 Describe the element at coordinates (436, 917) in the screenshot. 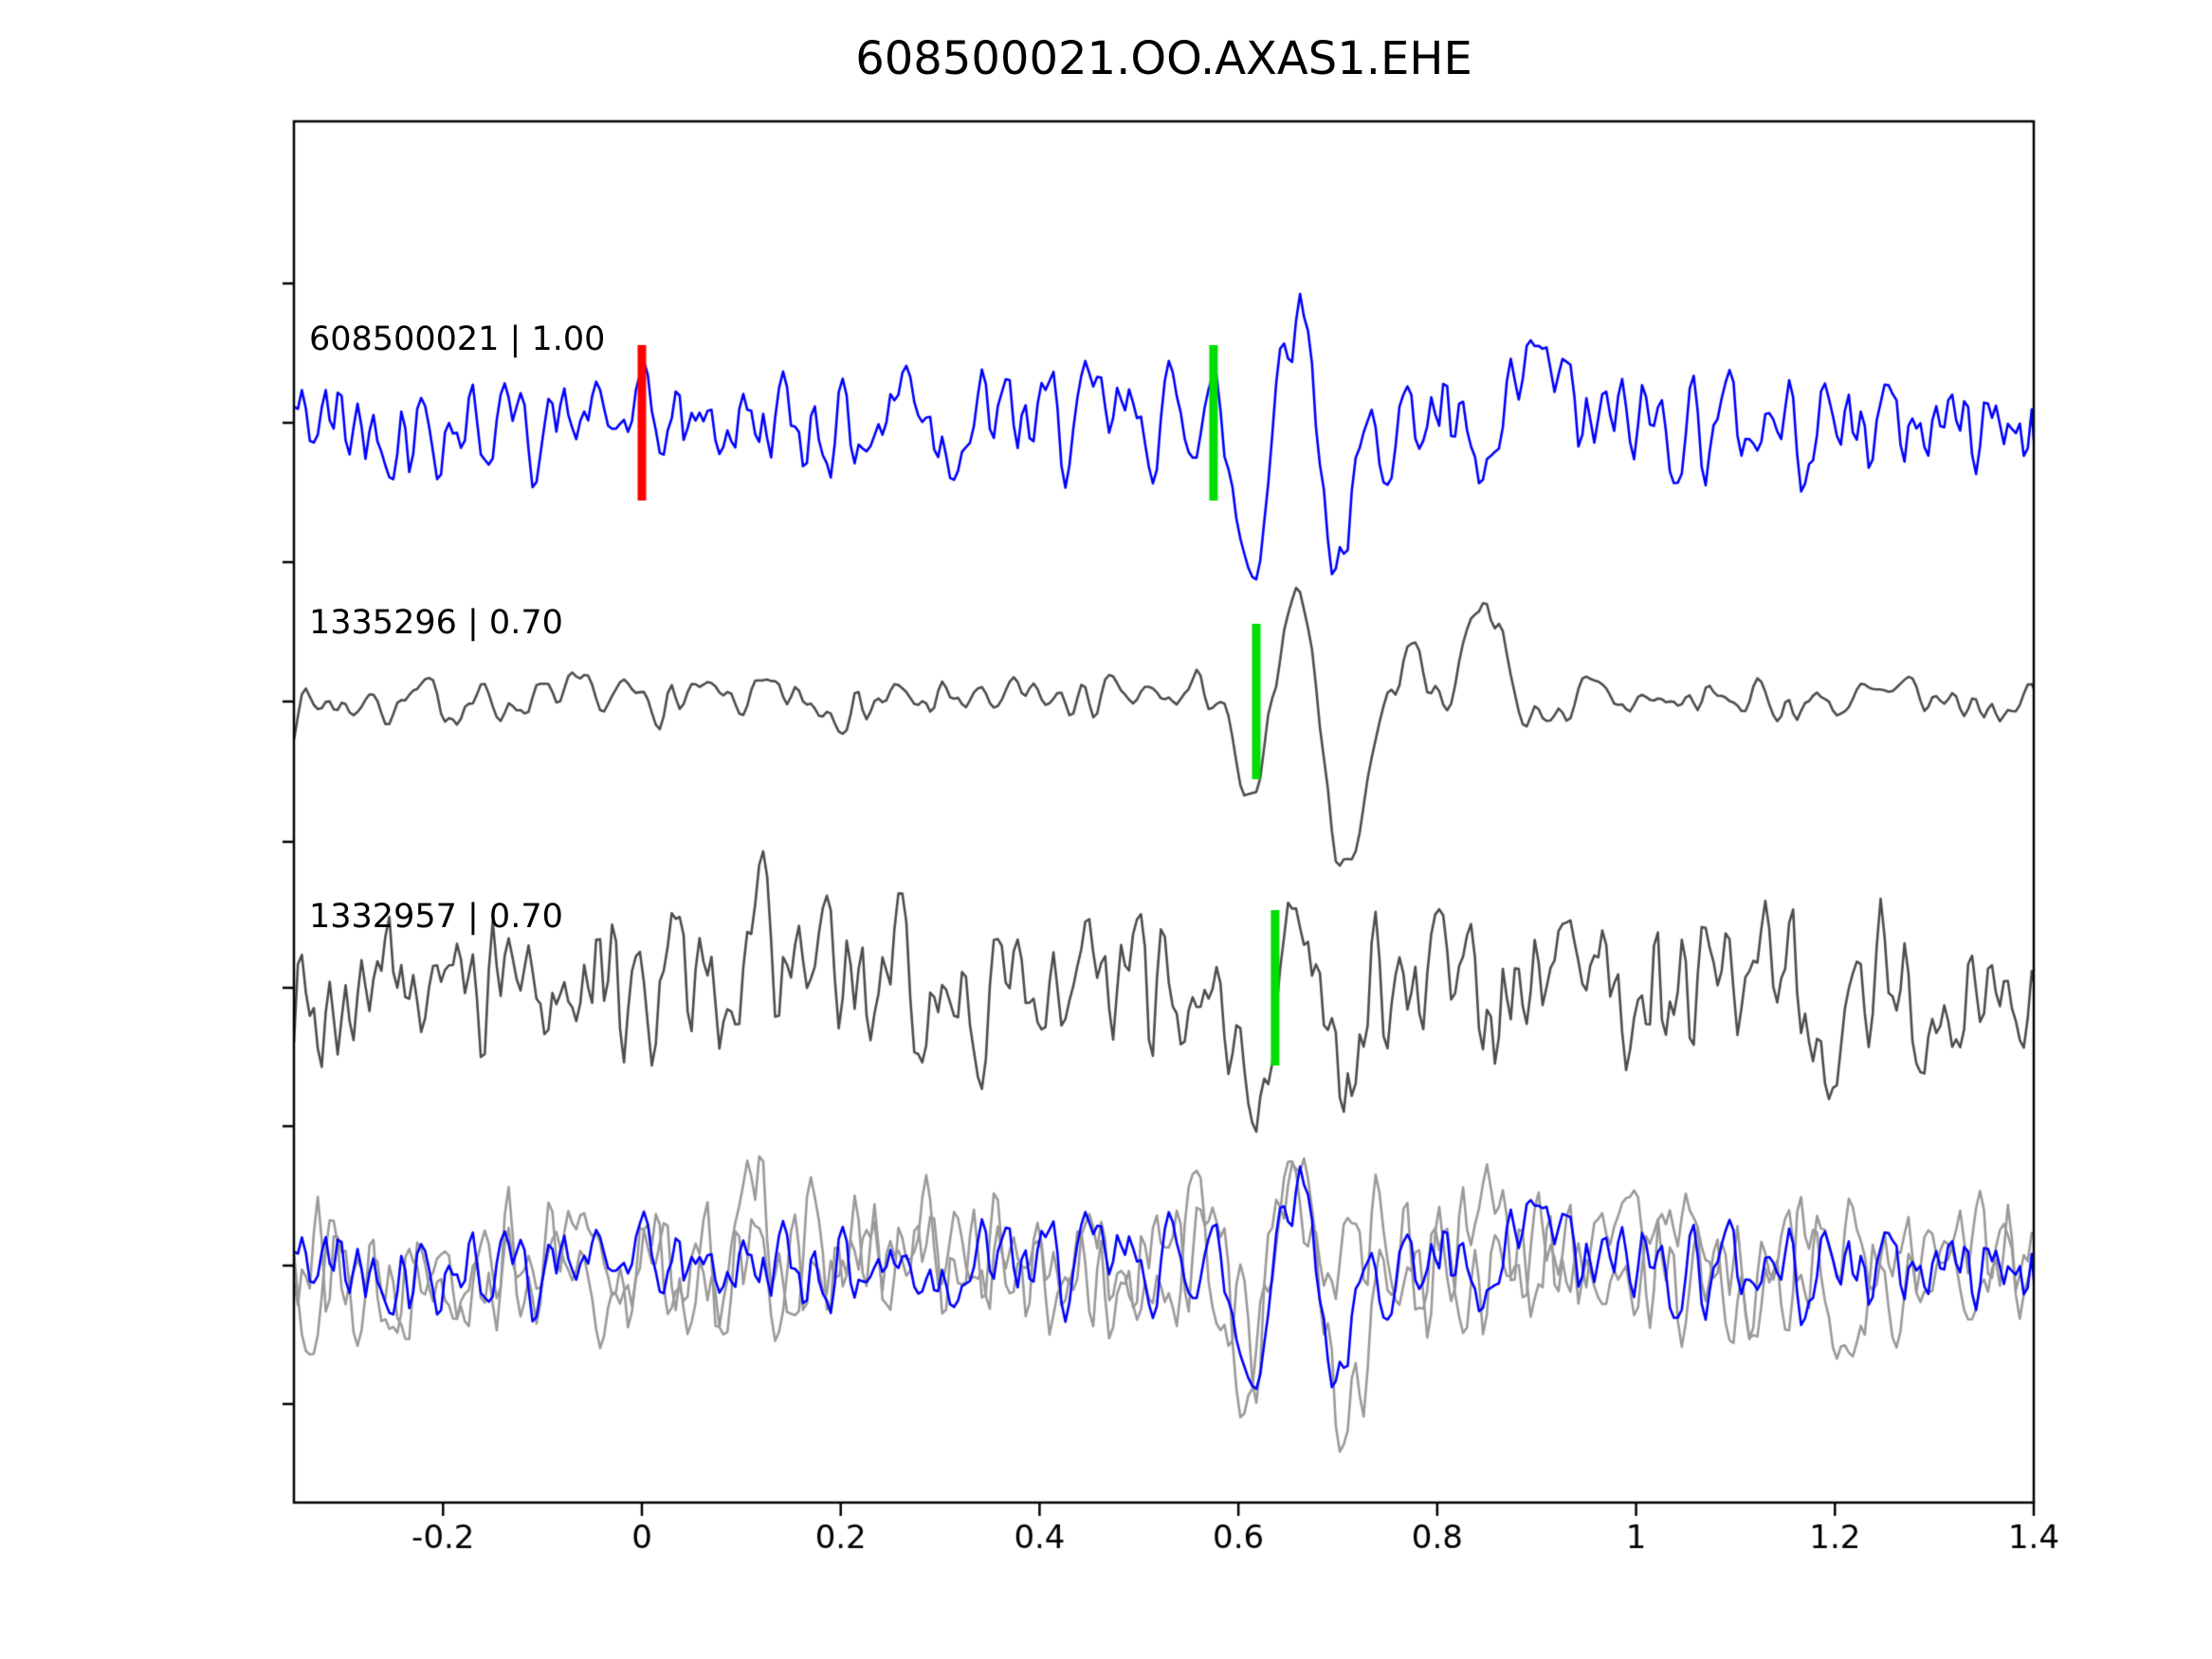

I see `trace-label-detection-2: 1332957 | 0.70` at that location.